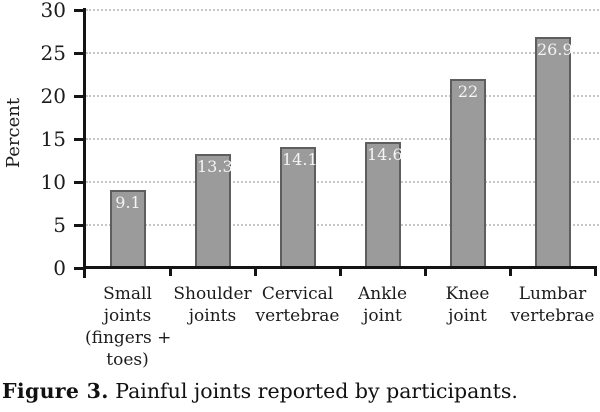 The image size is (600, 412). I want to click on bar: 13.3, so click(214, 211).